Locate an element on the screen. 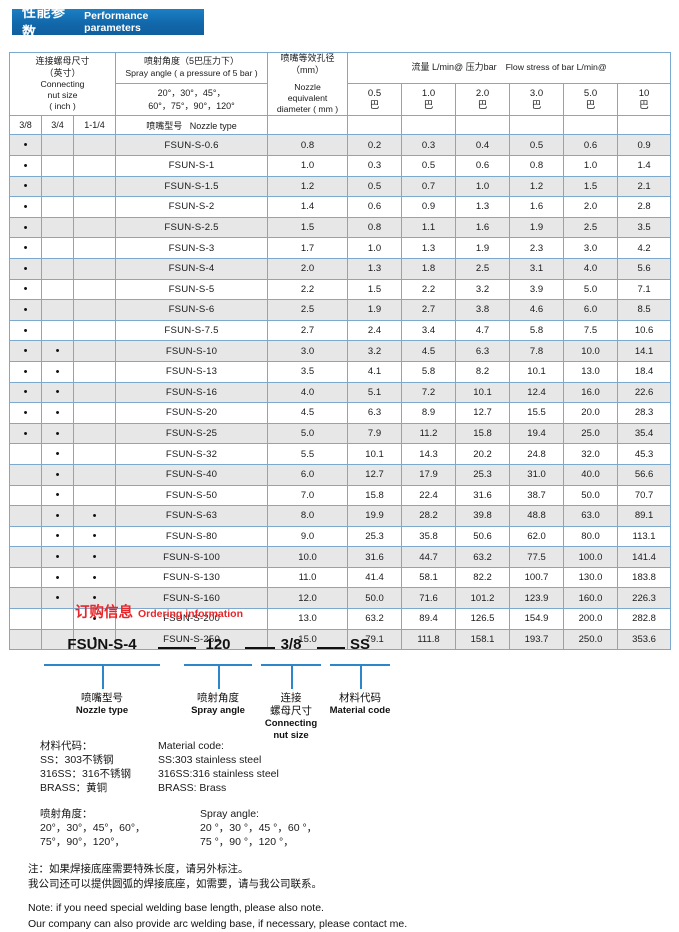 This screenshot has width=679, height=932. nozzle-model-cell: FSUN-S-13 is located at coordinates (192, 371).